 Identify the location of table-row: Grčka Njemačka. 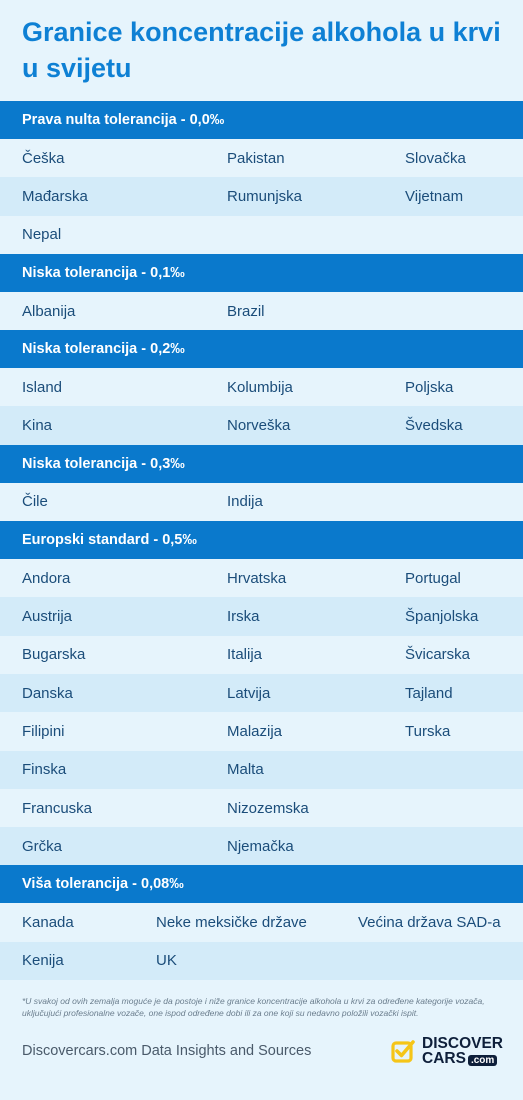
(261, 846).